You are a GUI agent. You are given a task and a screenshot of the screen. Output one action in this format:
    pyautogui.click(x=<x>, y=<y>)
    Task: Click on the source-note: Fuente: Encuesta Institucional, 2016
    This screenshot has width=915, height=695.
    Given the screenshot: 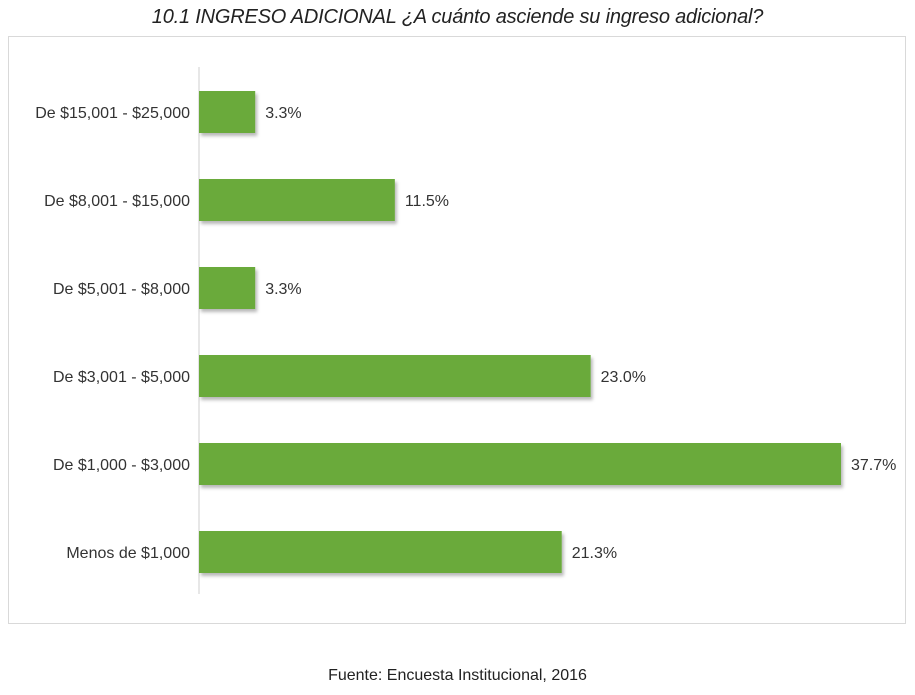 What is the action you would take?
    pyautogui.click(x=457, y=675)
    